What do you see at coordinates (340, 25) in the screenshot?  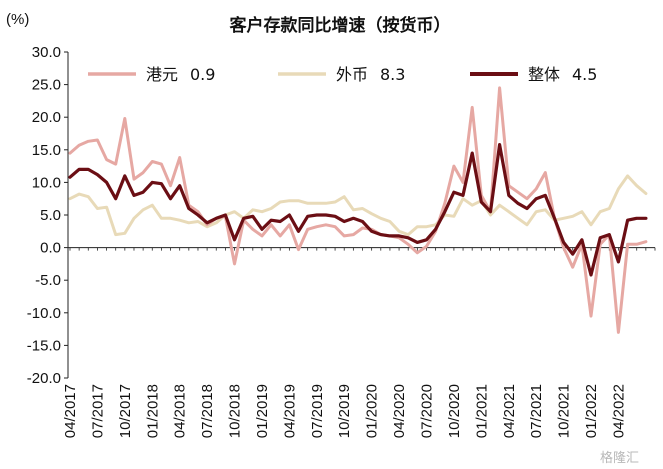 I see `chart-title: 客户存款同比增速（按货币）` at bounding box center [340, 25].